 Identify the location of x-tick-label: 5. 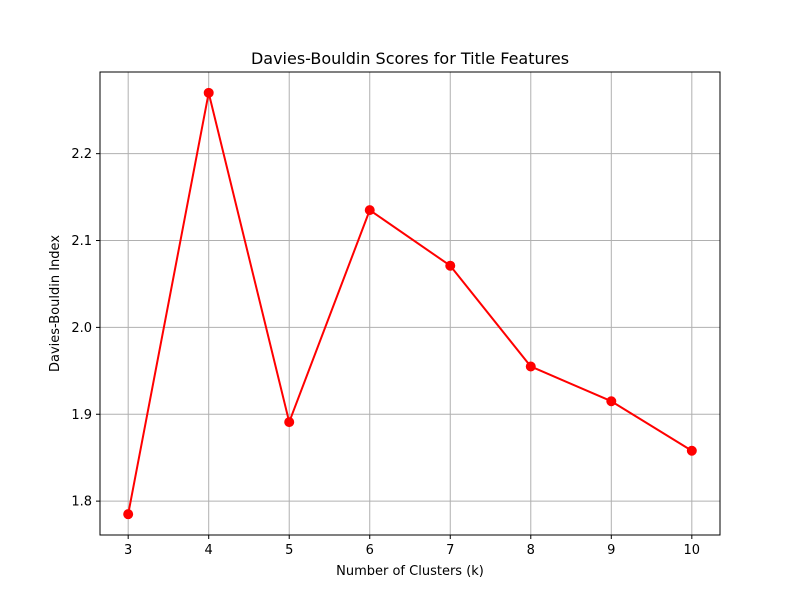
(289, 550).